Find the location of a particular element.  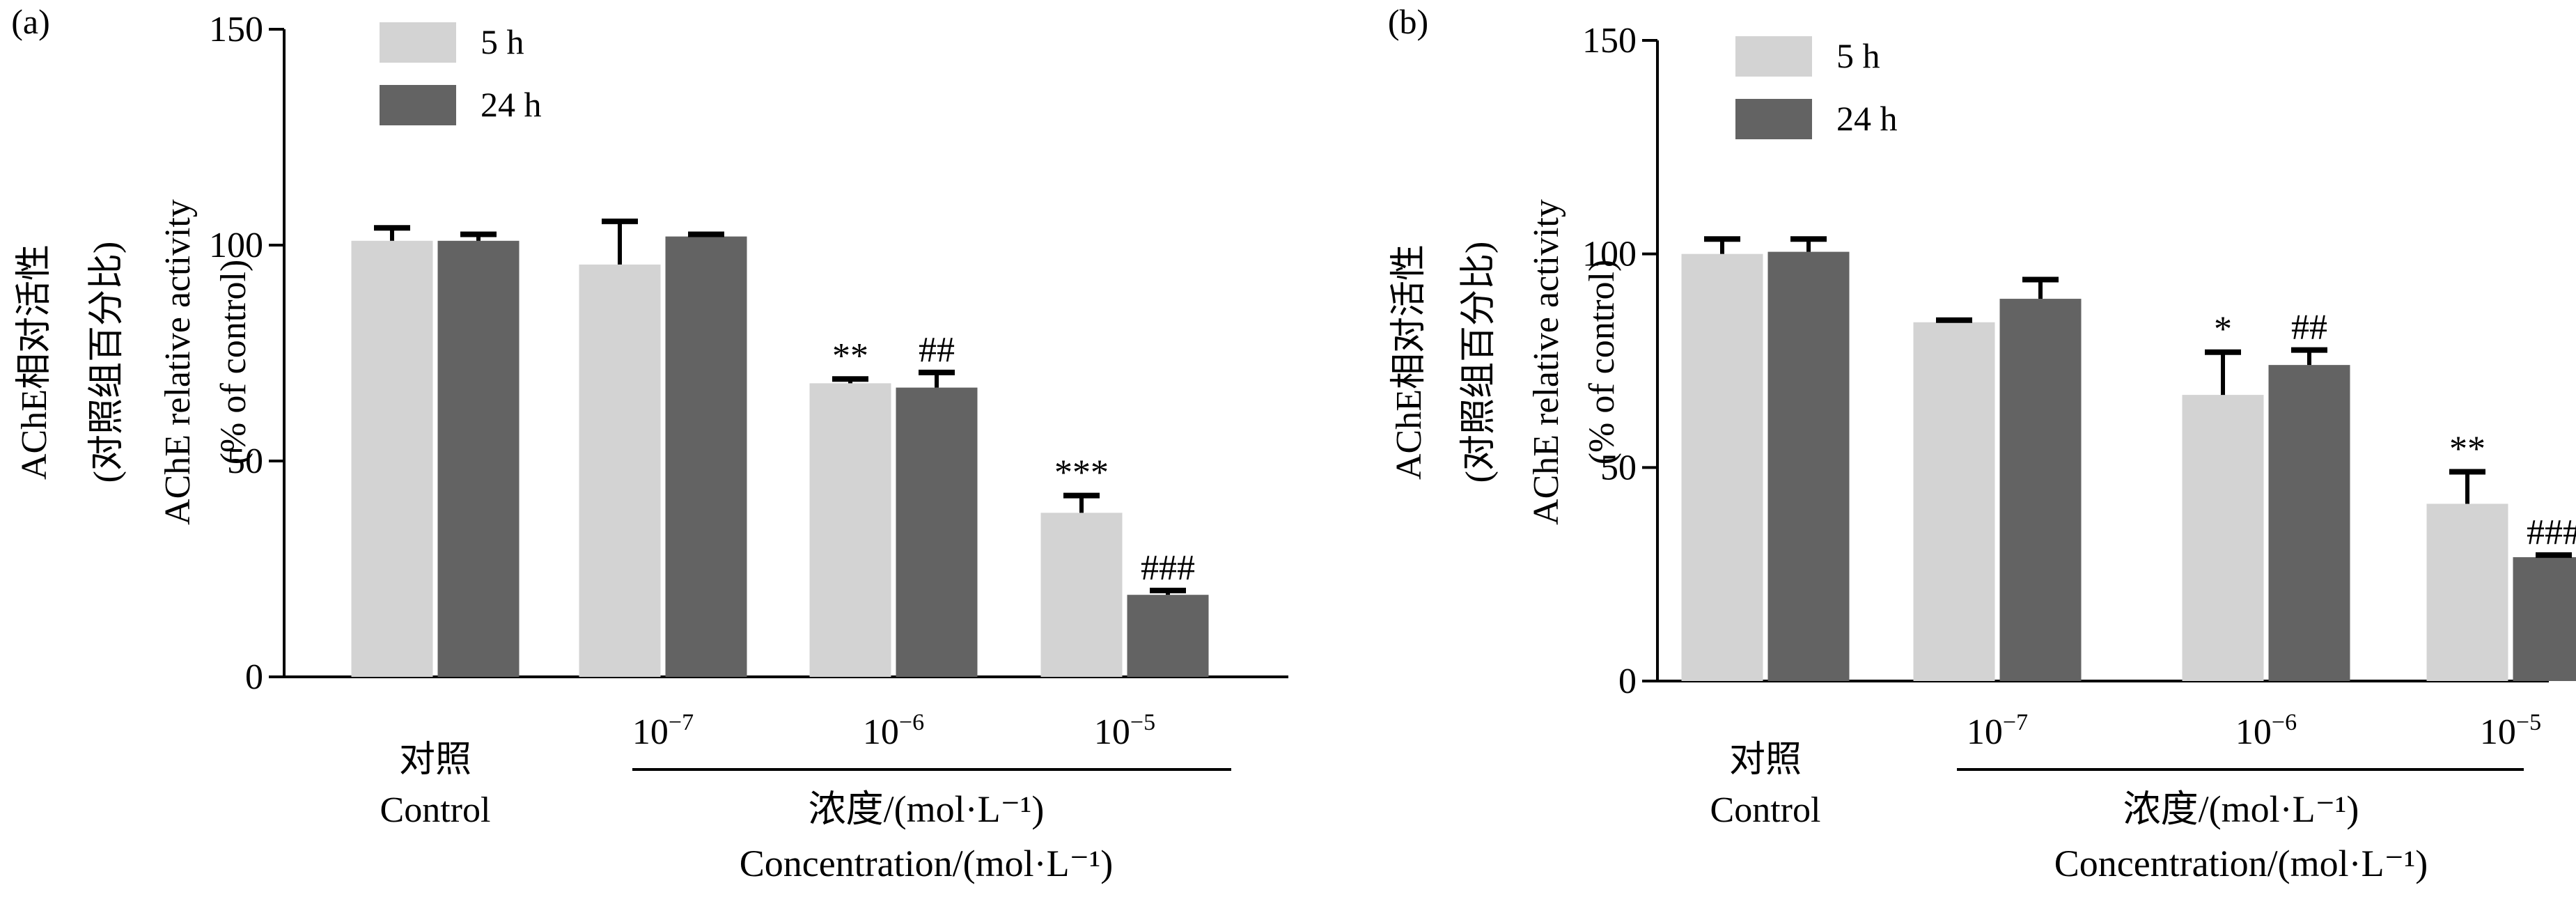

panel-label: (b) is located at coordinates (1408, 21).